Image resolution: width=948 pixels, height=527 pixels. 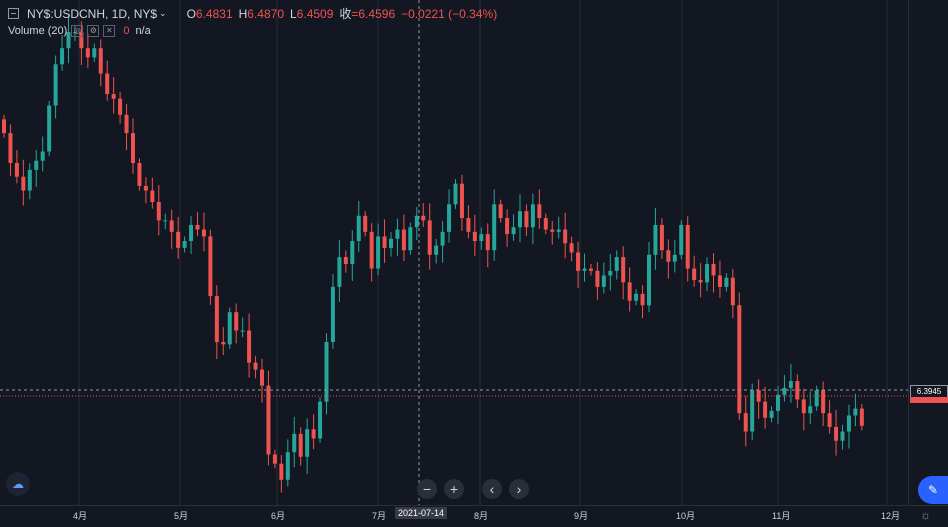 What do you see at coordinates (38, 31) in the screenshot?
I see `volume-label: Volume (20)` at bounding box center [38, 31].